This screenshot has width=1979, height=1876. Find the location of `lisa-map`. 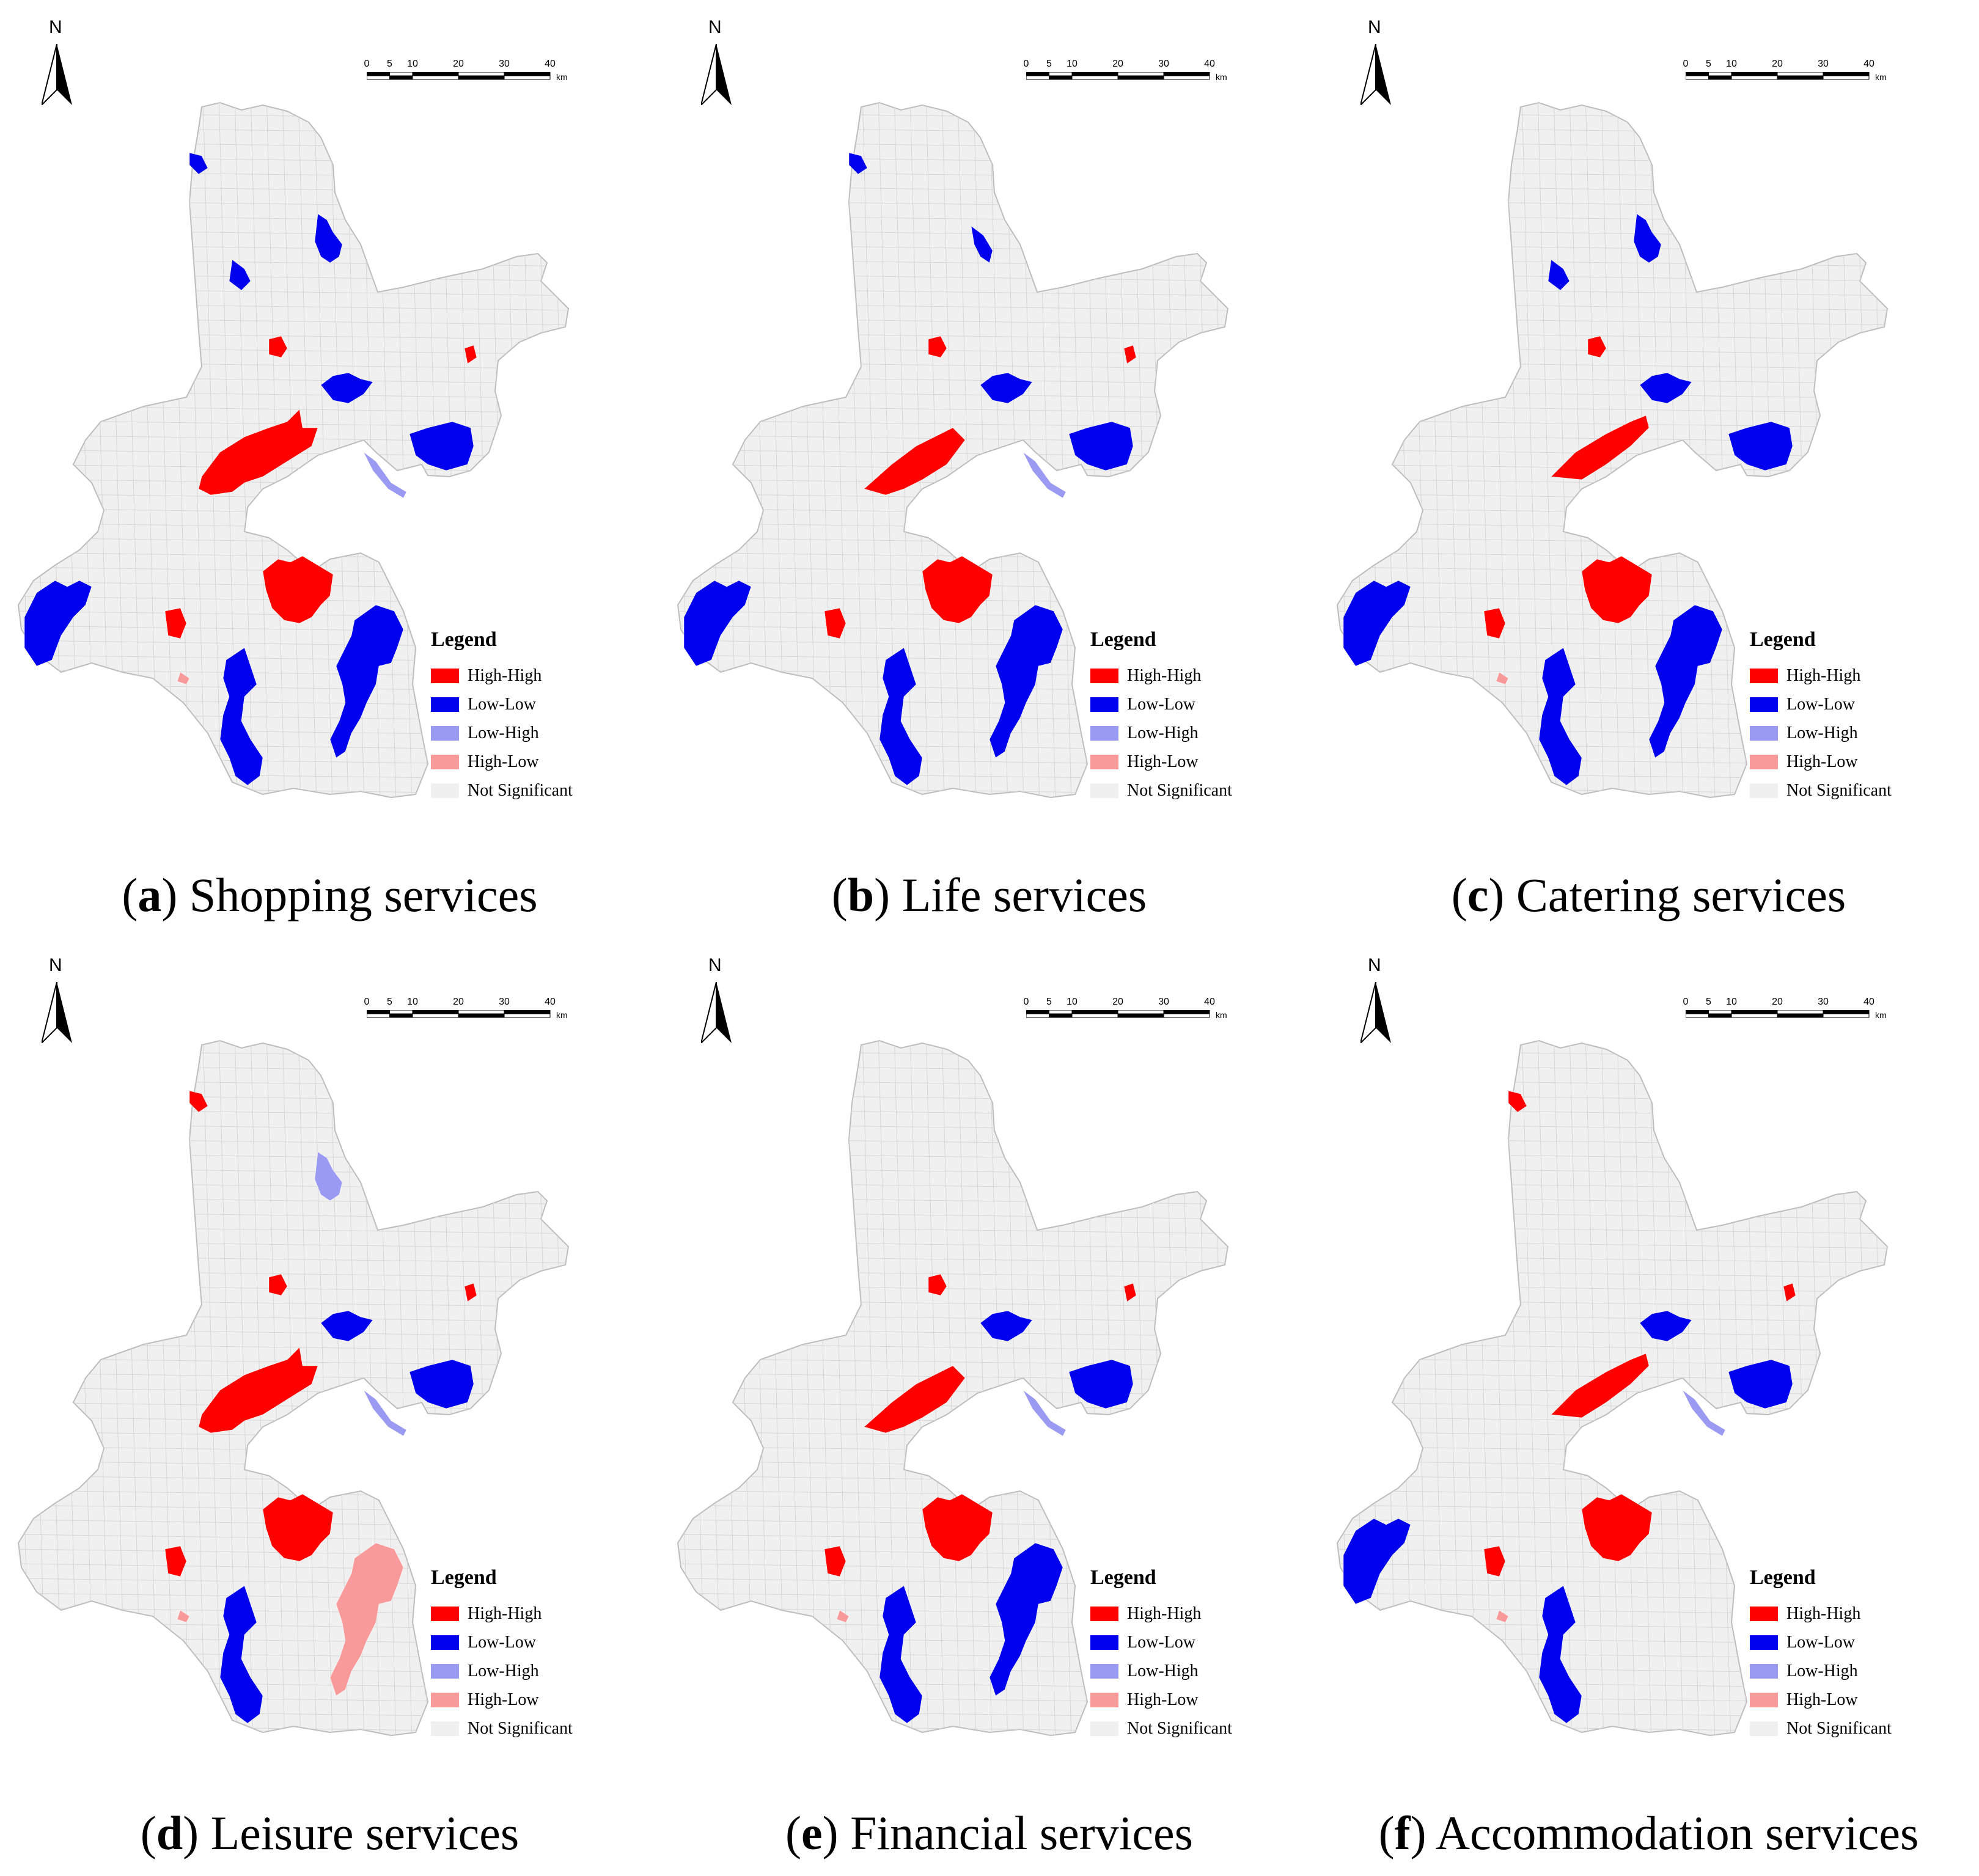

lisa-map is located at coordinates (953, 1388).